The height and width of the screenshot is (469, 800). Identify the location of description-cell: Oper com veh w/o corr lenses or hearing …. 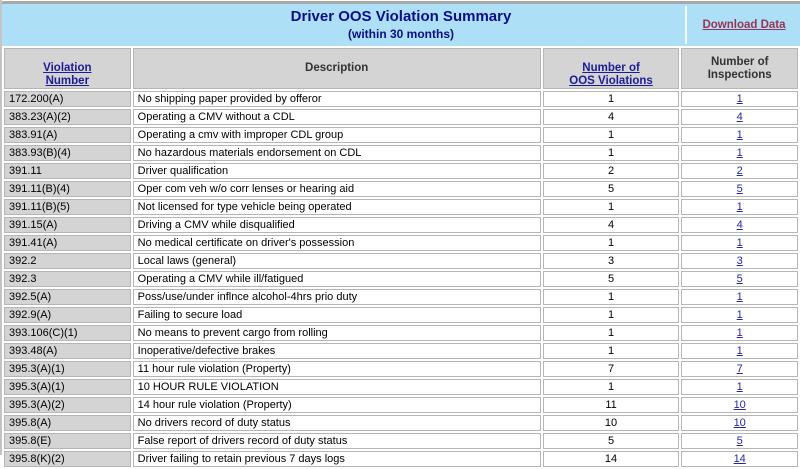
(336, 189).